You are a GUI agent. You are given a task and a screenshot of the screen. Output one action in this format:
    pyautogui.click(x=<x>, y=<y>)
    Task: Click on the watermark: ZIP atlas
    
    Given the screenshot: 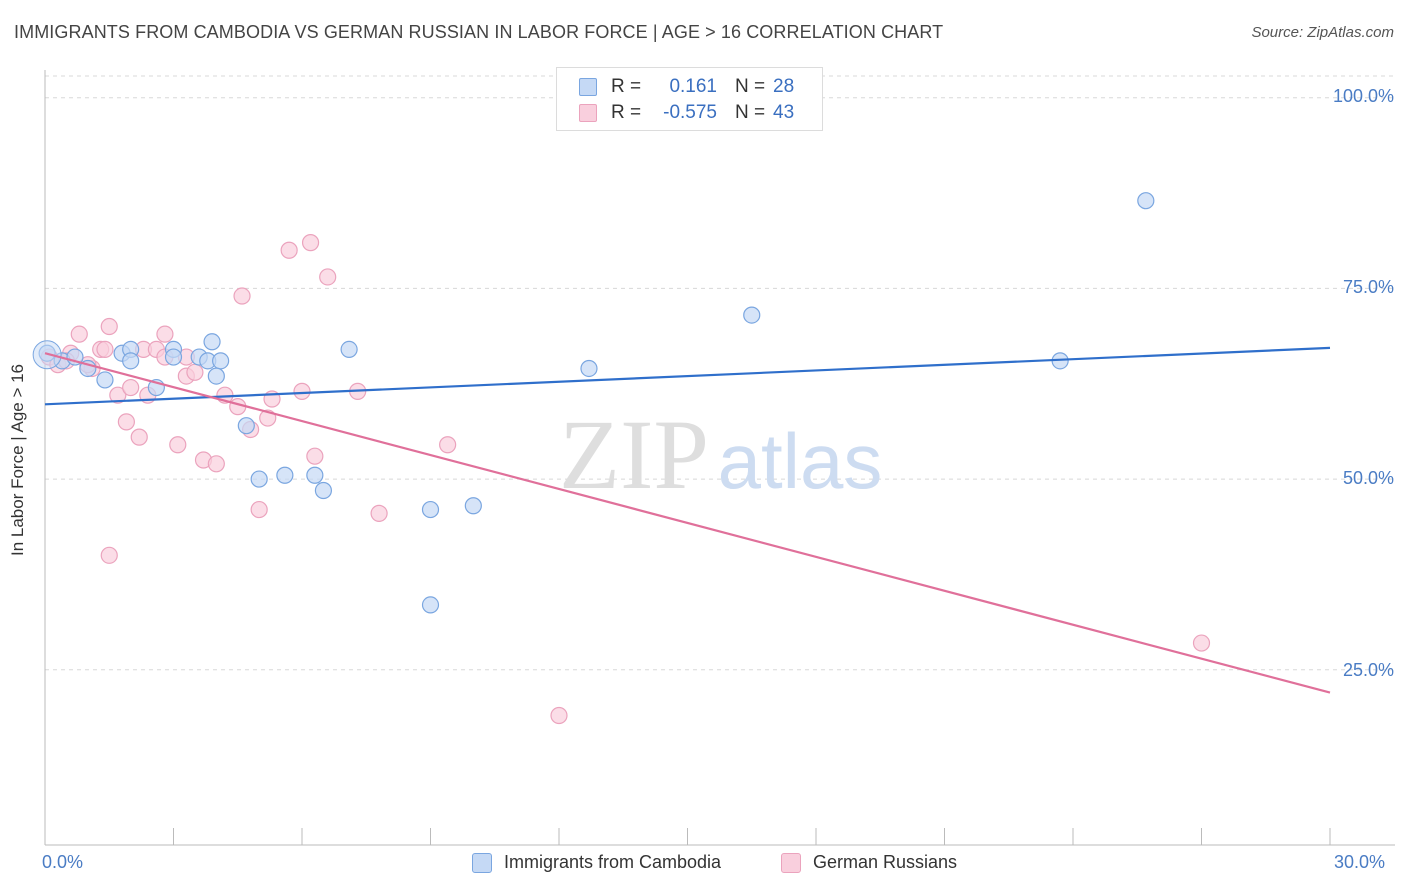 What is the action you would take?
    pyautogui.click(x=720, y=454)
    